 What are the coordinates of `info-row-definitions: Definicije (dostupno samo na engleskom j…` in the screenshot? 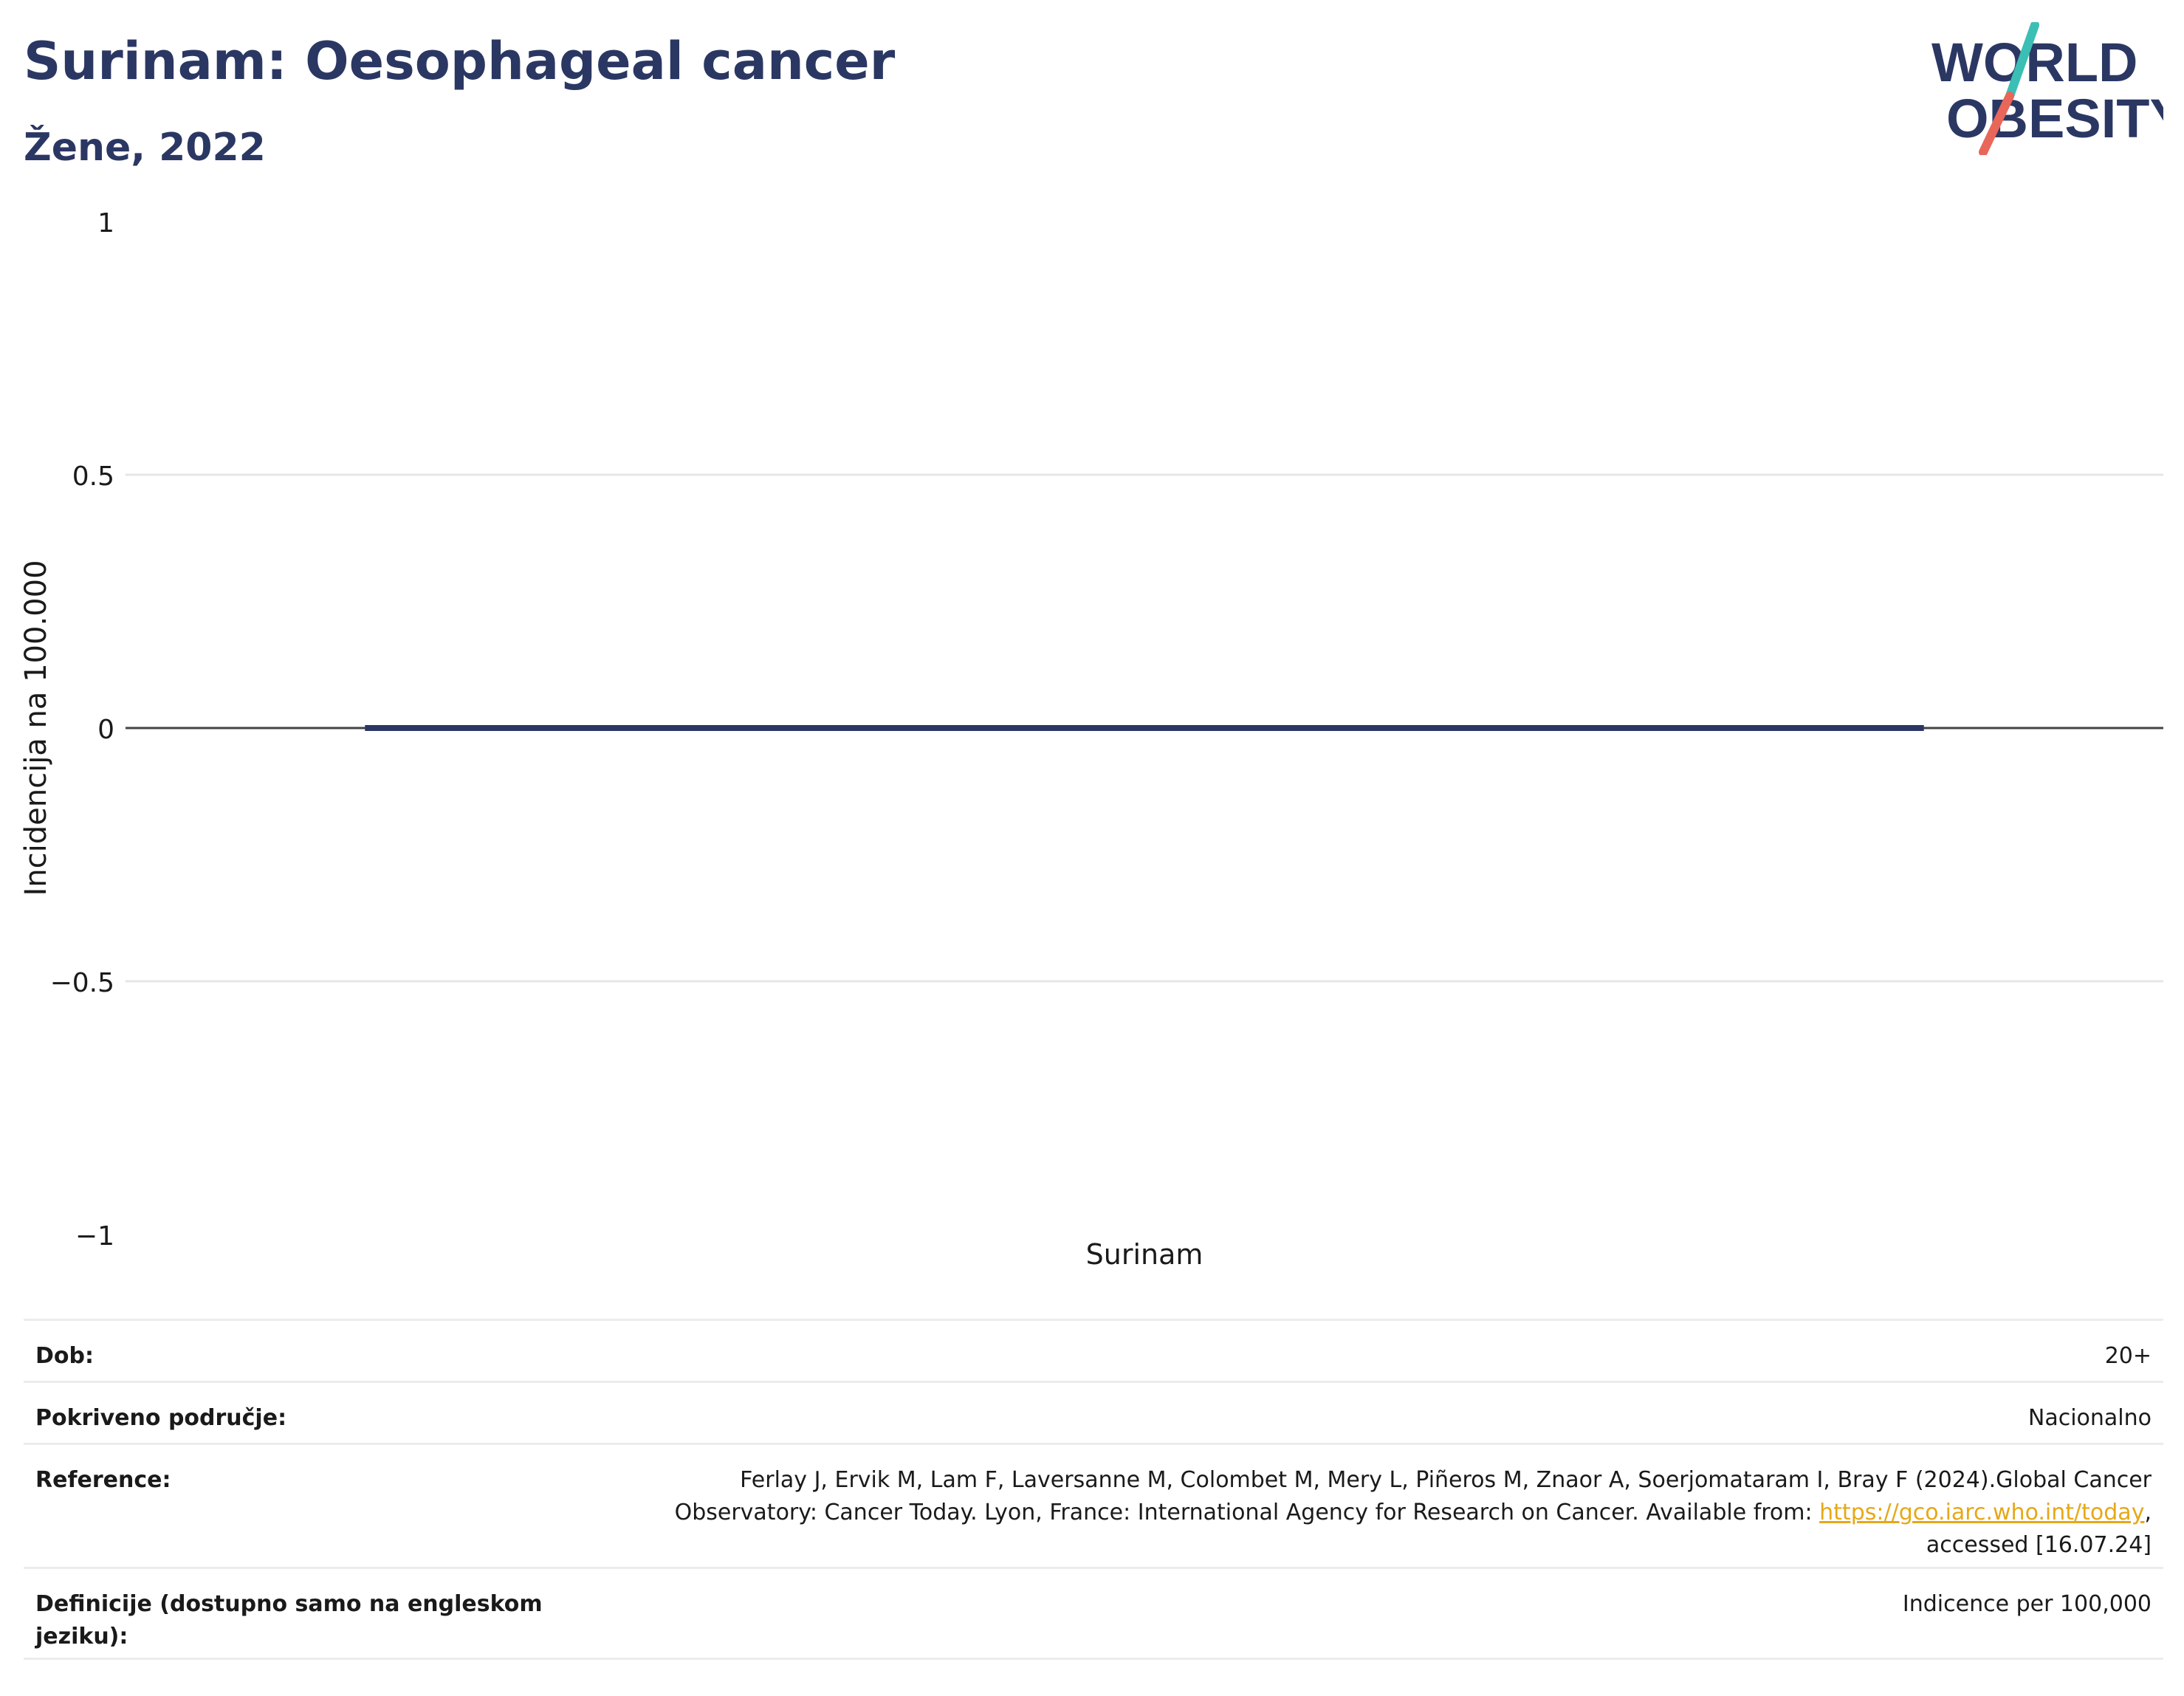 It's located at (1093, 1614).